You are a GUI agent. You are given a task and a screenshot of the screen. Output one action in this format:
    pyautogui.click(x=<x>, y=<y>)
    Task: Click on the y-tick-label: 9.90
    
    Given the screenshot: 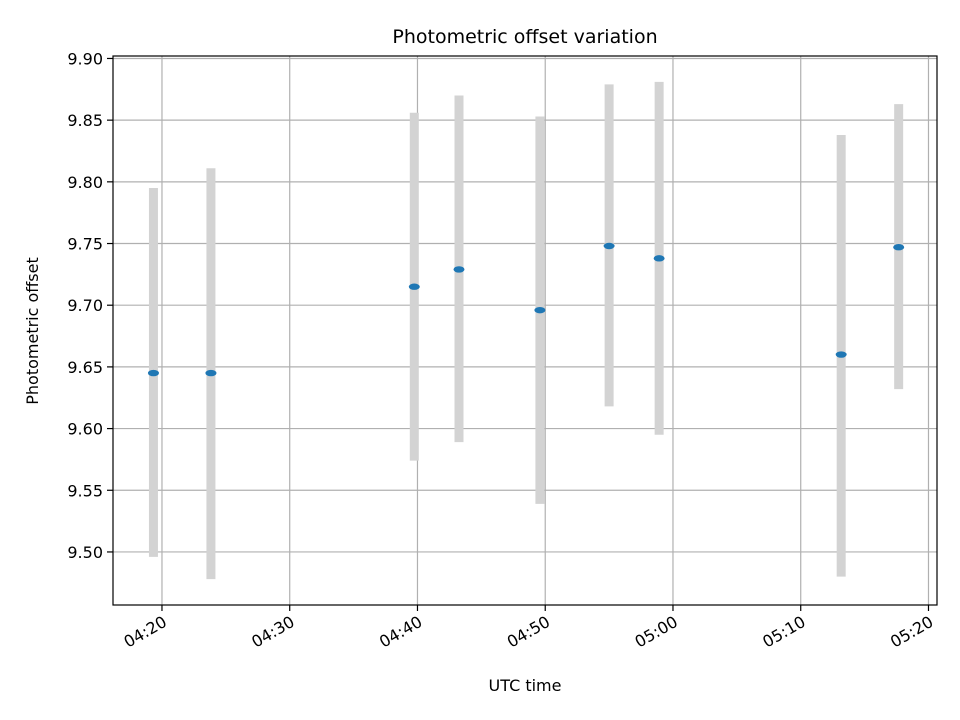 What is the action you would take?
    pyautogui.click(x=85, y=58)
    